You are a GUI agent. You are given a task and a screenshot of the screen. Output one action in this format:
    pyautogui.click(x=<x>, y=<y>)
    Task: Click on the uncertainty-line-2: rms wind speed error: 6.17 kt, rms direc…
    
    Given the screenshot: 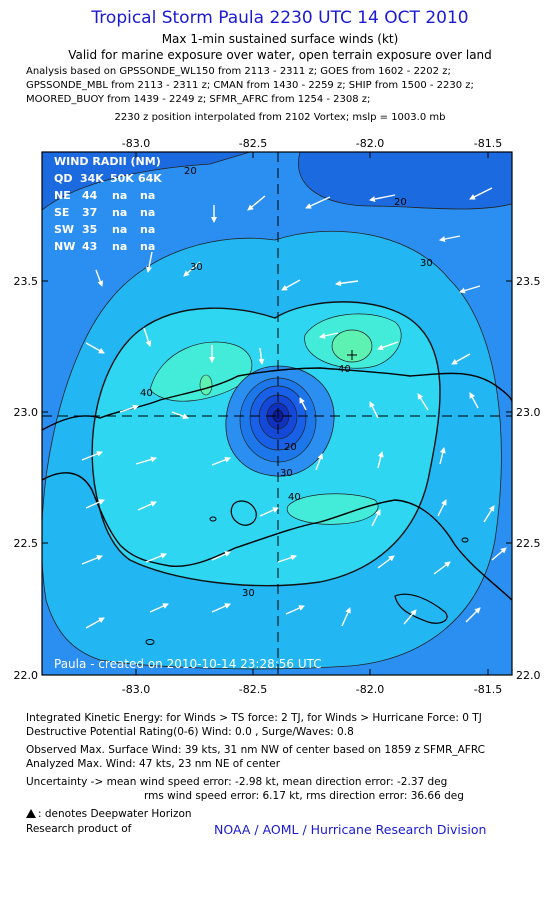 What is the action you would take?
    pyautogui.click(x=304, y=796)
    